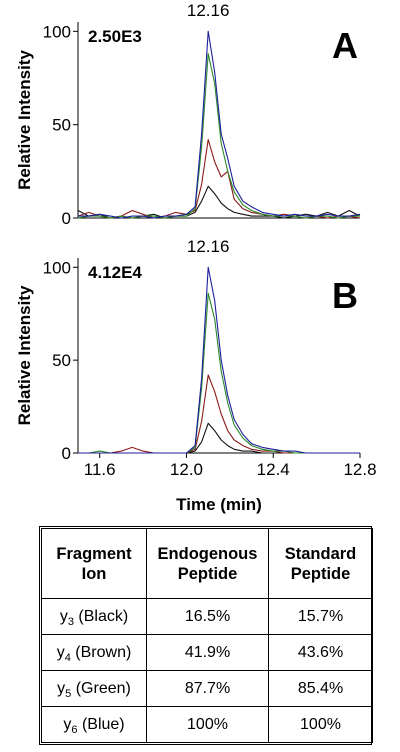 The width and height of the screenshot is (400, 752). Describe the element at coordinates (345, 295) in the screenshot. I see `panel-label: B` at that location.